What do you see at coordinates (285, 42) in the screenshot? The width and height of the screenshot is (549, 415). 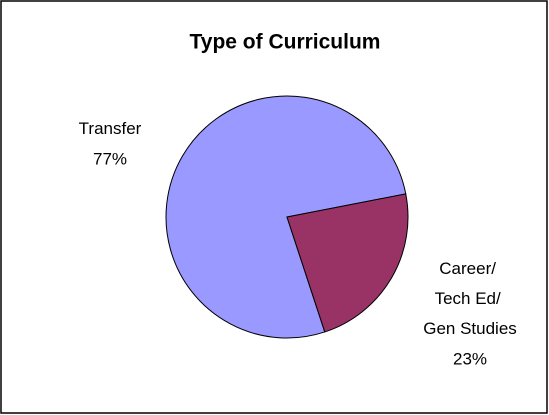 I see `chart-title: Type of Curriculum` at bounding box center [285, 42].